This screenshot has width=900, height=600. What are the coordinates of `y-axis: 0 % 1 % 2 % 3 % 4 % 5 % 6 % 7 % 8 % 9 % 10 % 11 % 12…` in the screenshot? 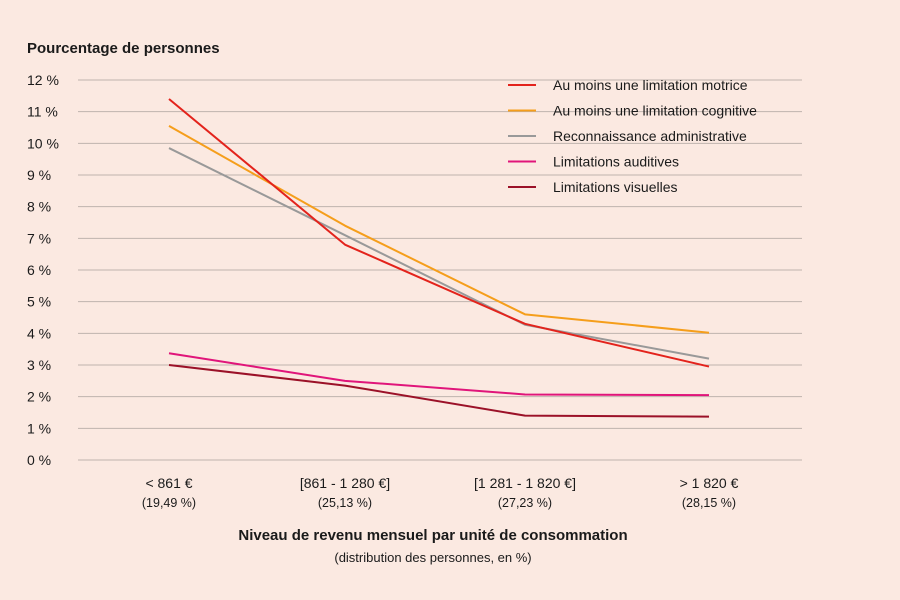 It's located at (43, 270).